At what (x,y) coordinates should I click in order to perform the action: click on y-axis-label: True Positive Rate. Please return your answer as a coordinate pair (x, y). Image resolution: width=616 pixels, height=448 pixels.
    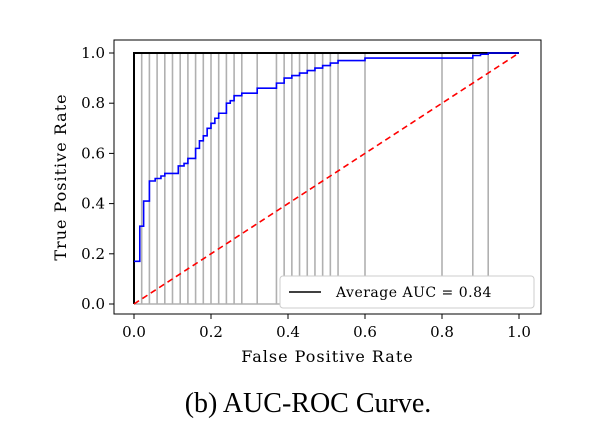
    Looking at the image, I should click on (60, 176).